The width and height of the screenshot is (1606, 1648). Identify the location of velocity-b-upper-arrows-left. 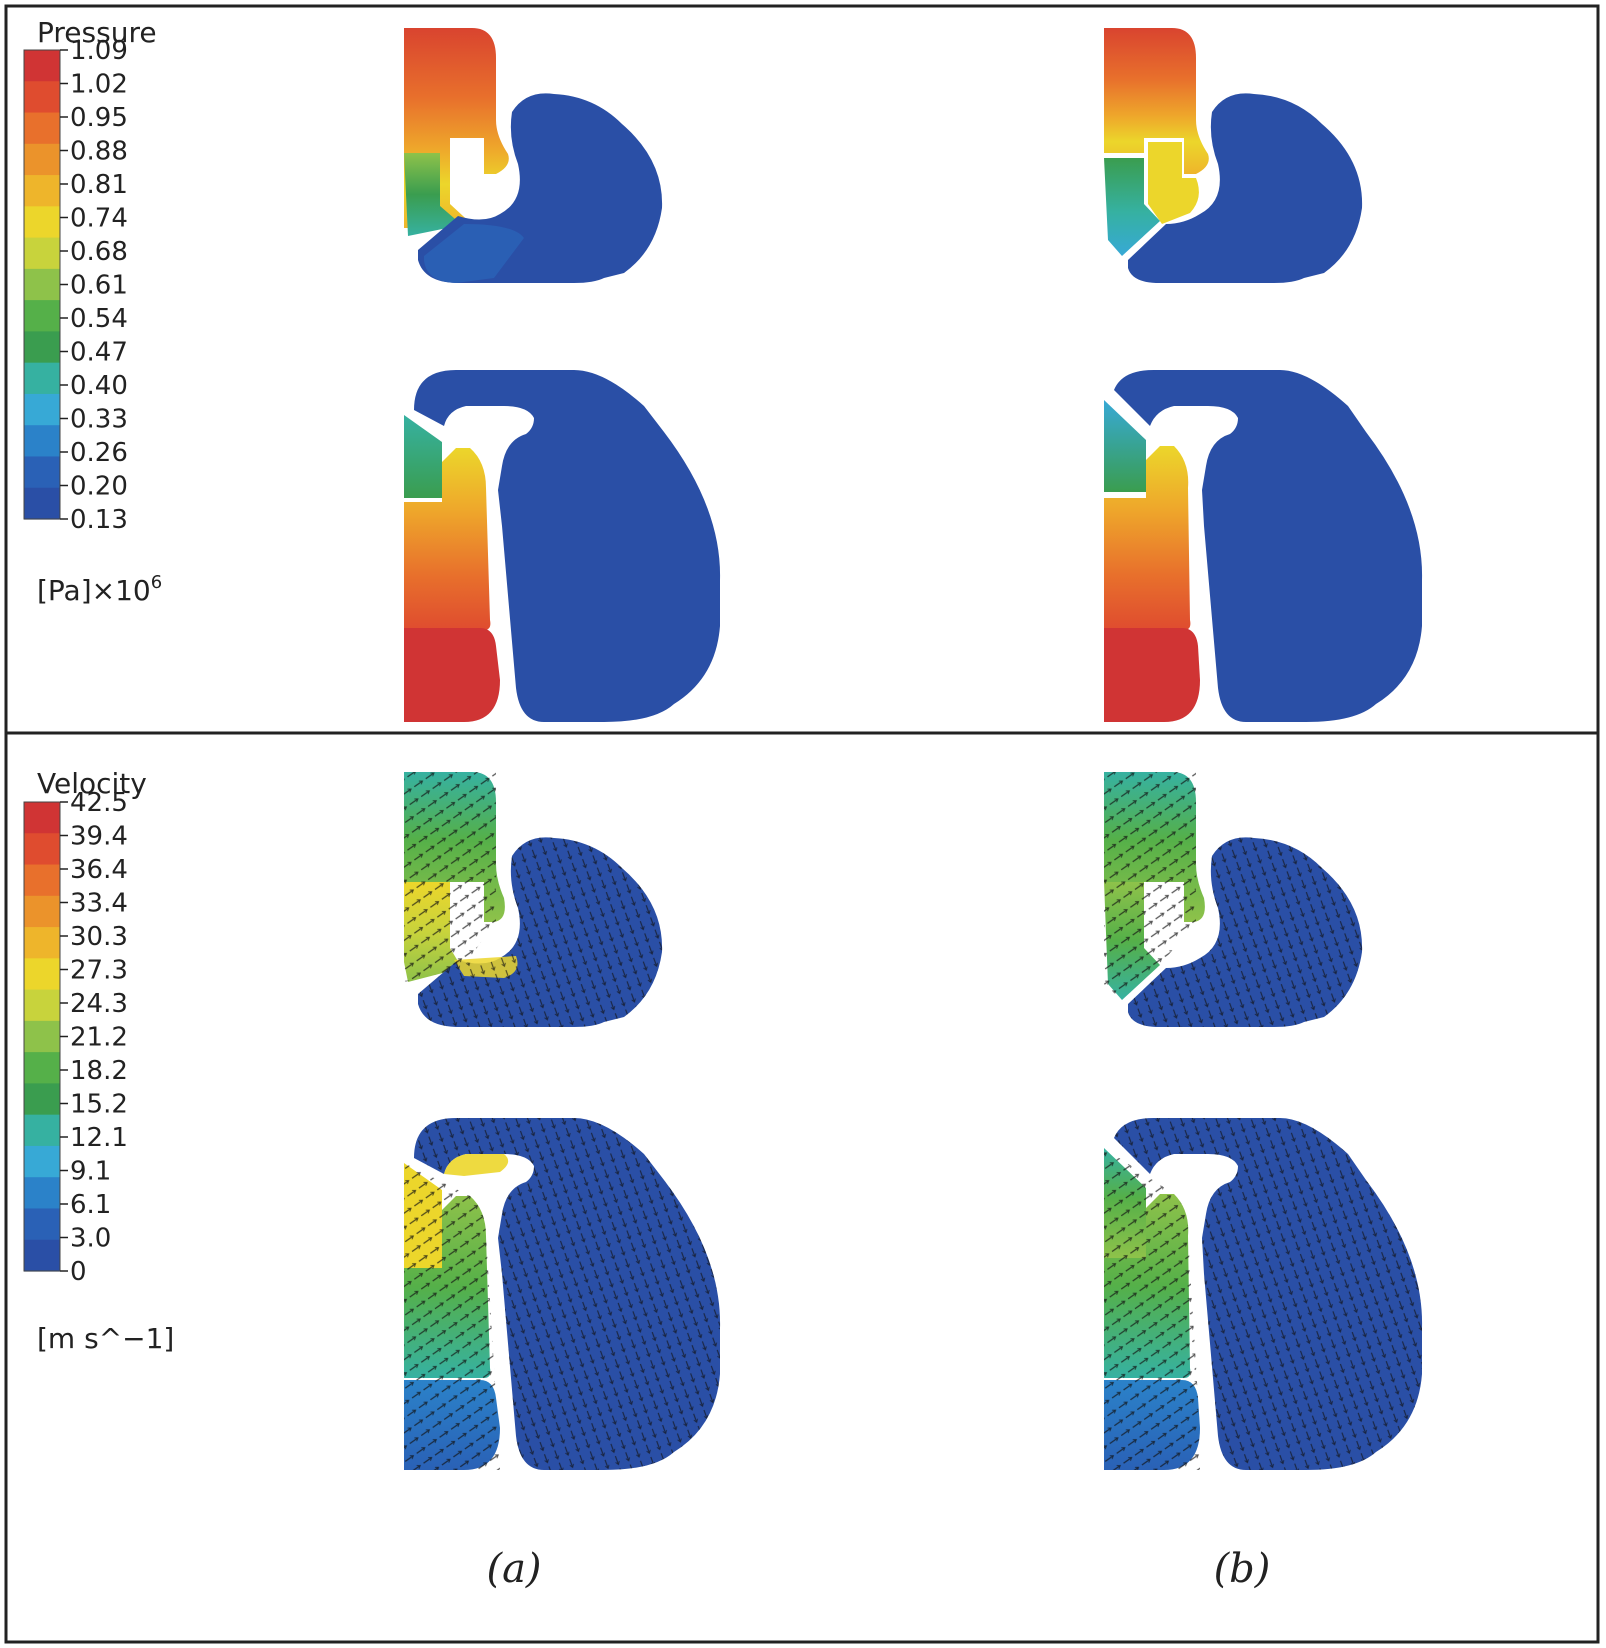
(1150, 886).